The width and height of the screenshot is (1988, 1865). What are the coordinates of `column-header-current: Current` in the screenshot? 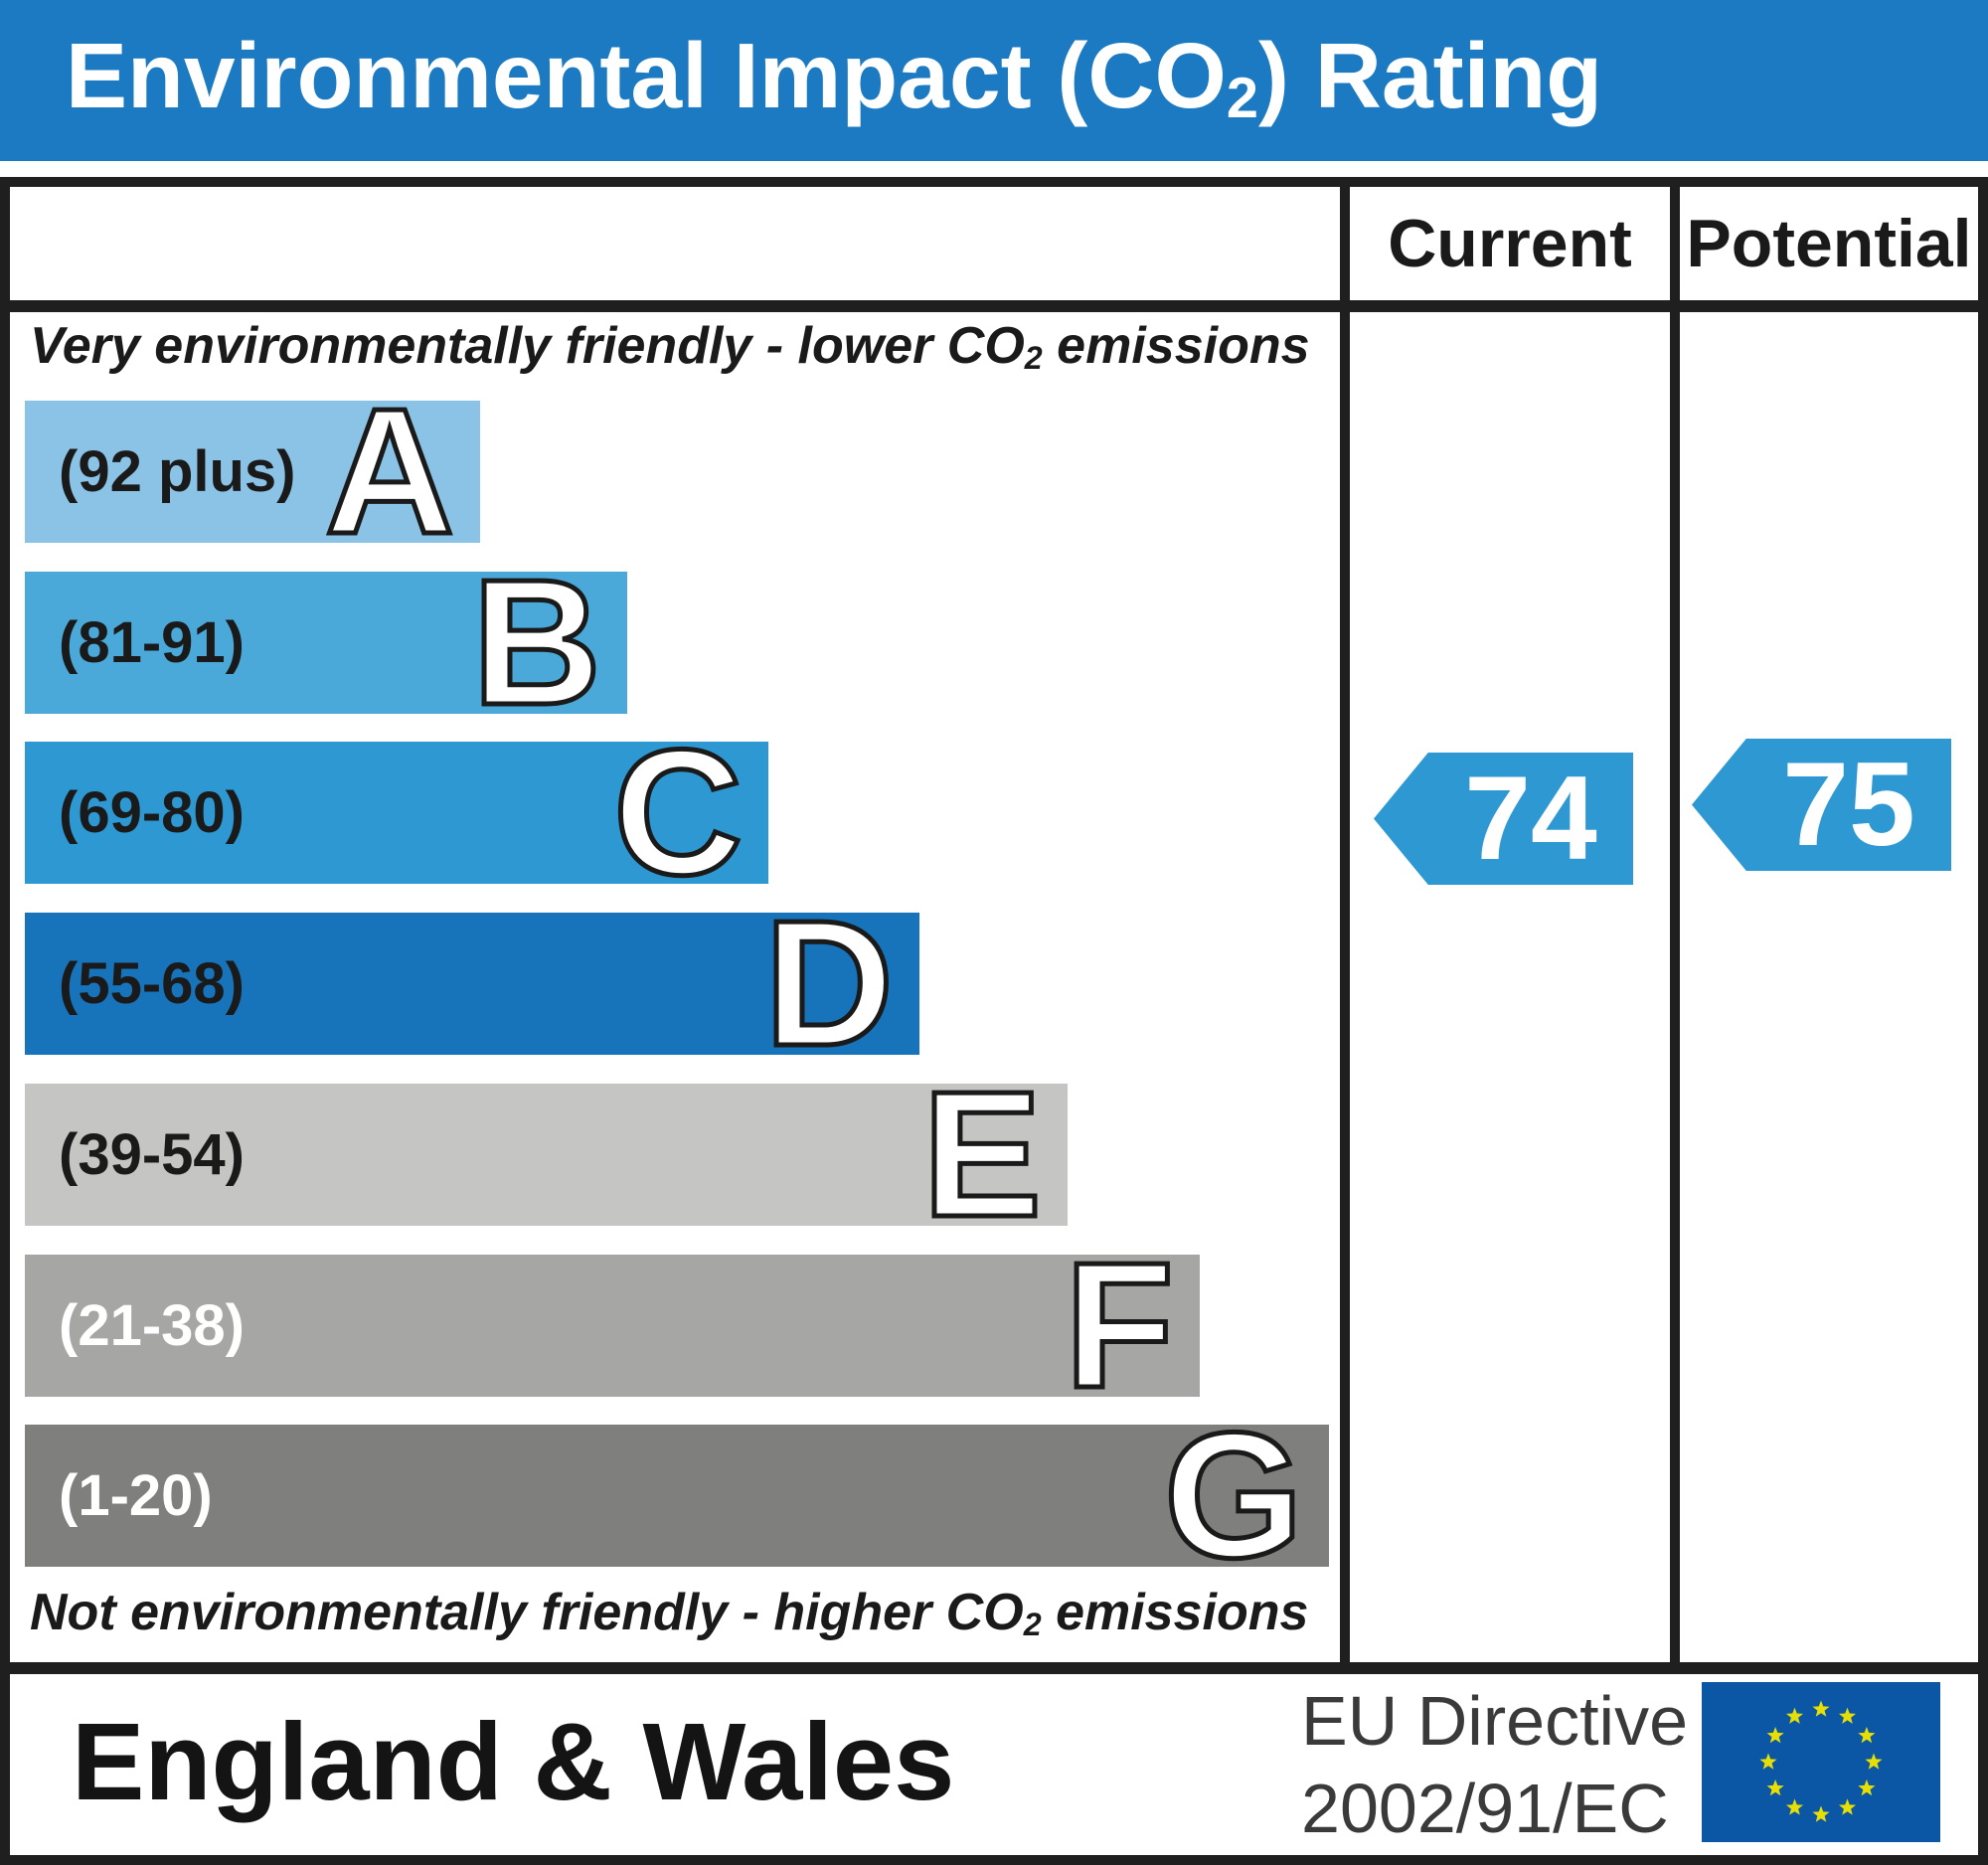 It's located at (1510, 244).